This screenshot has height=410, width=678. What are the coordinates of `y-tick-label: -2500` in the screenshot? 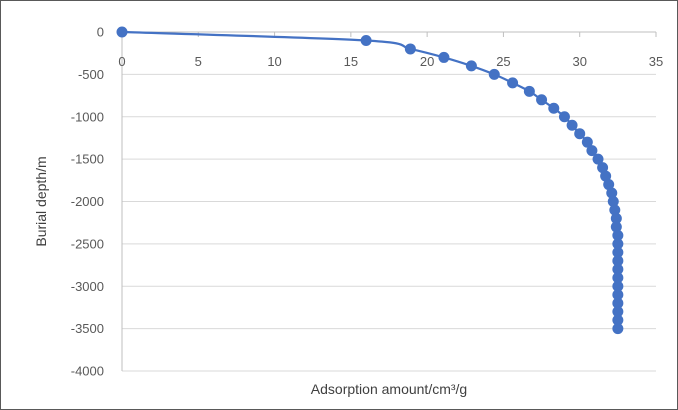 It's located at (87, 243).